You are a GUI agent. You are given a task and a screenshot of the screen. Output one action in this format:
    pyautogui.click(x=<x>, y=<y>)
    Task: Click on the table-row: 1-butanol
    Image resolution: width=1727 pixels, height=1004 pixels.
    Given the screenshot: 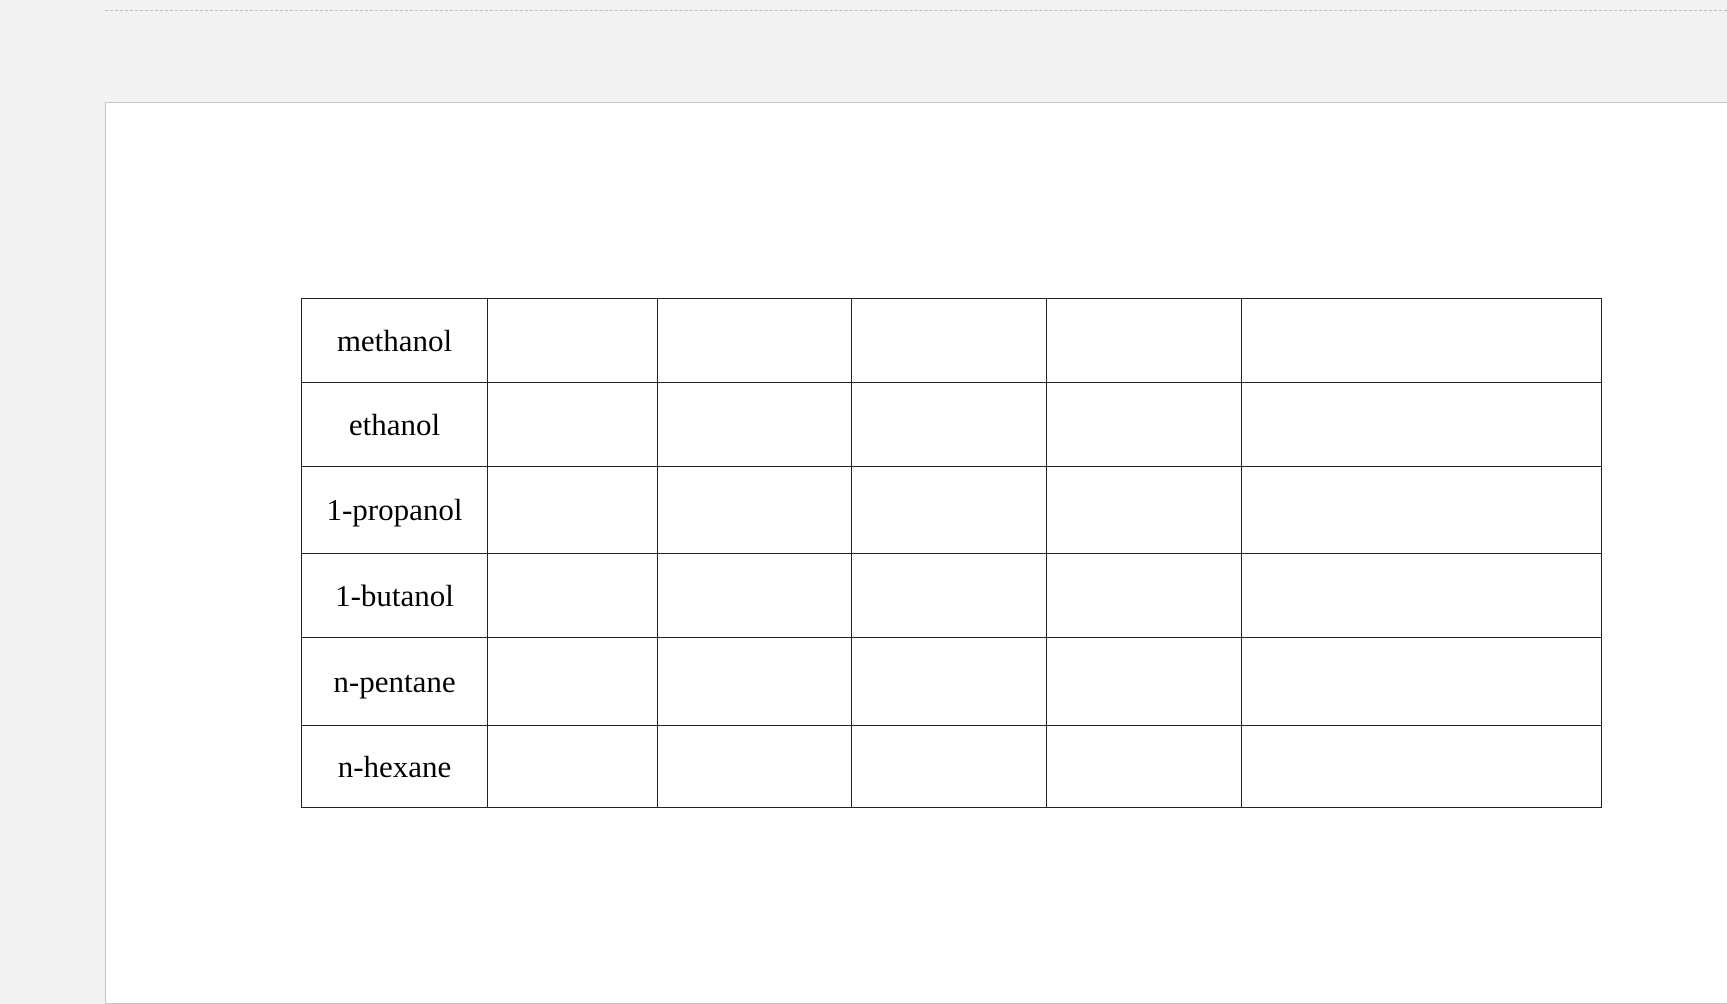 What is the action you would take?
    pyautogui.click(x=951, y=595)
    